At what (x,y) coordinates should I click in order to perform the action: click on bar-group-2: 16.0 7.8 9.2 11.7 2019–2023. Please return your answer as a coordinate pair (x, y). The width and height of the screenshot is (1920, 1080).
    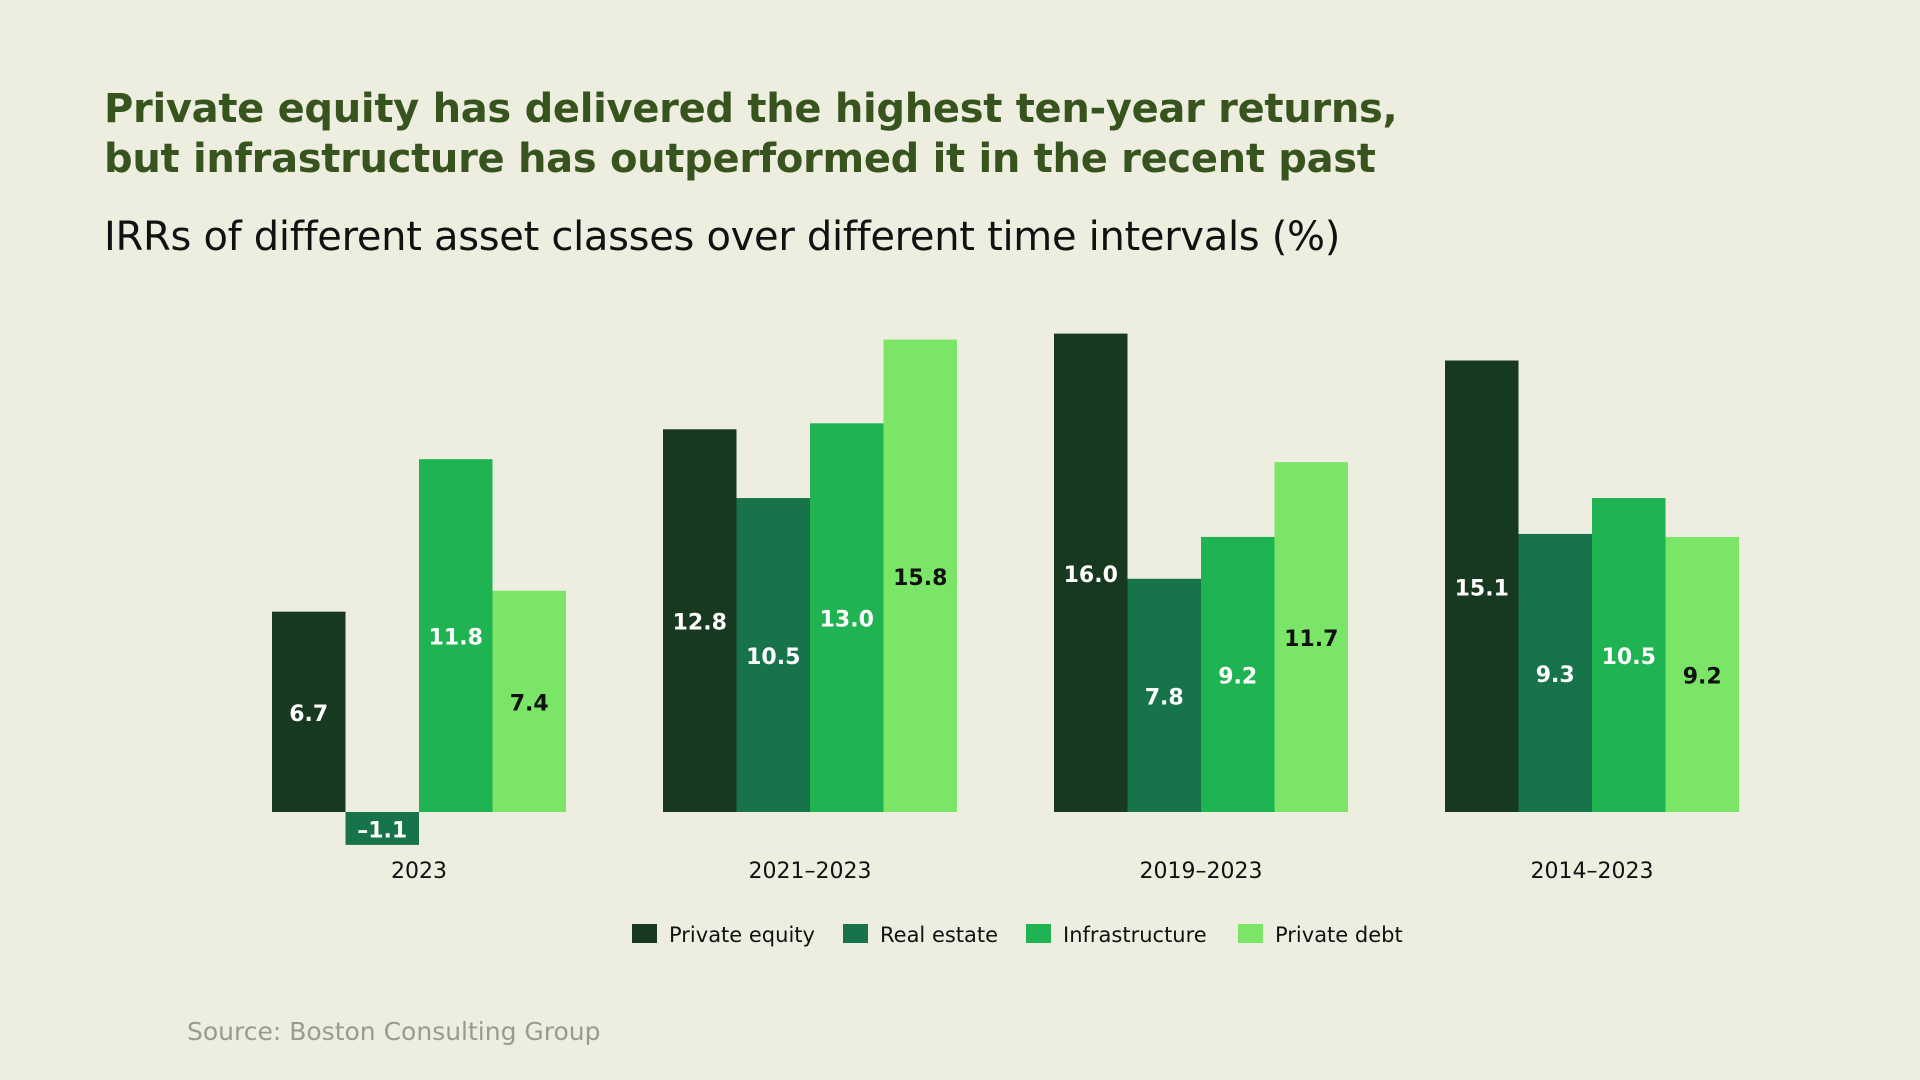
    Looking at the image, I should click on (1201, 608).